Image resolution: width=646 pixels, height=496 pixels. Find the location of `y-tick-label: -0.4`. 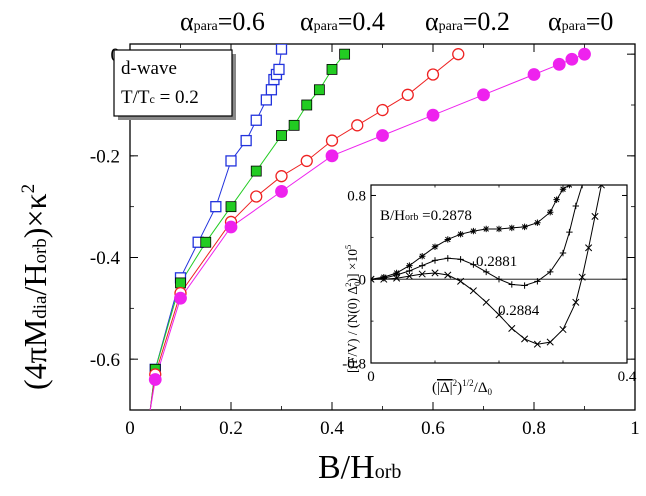

y-tick-label: -0.4 is located at coordinates (105, 258).